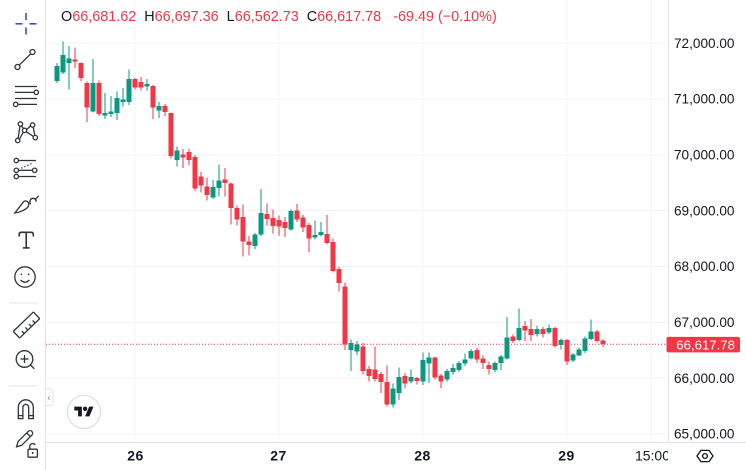 Image resolution: width=746 pixels, height=470 pixels. I want to click on svg-text: 15:00, so click(652, 455).